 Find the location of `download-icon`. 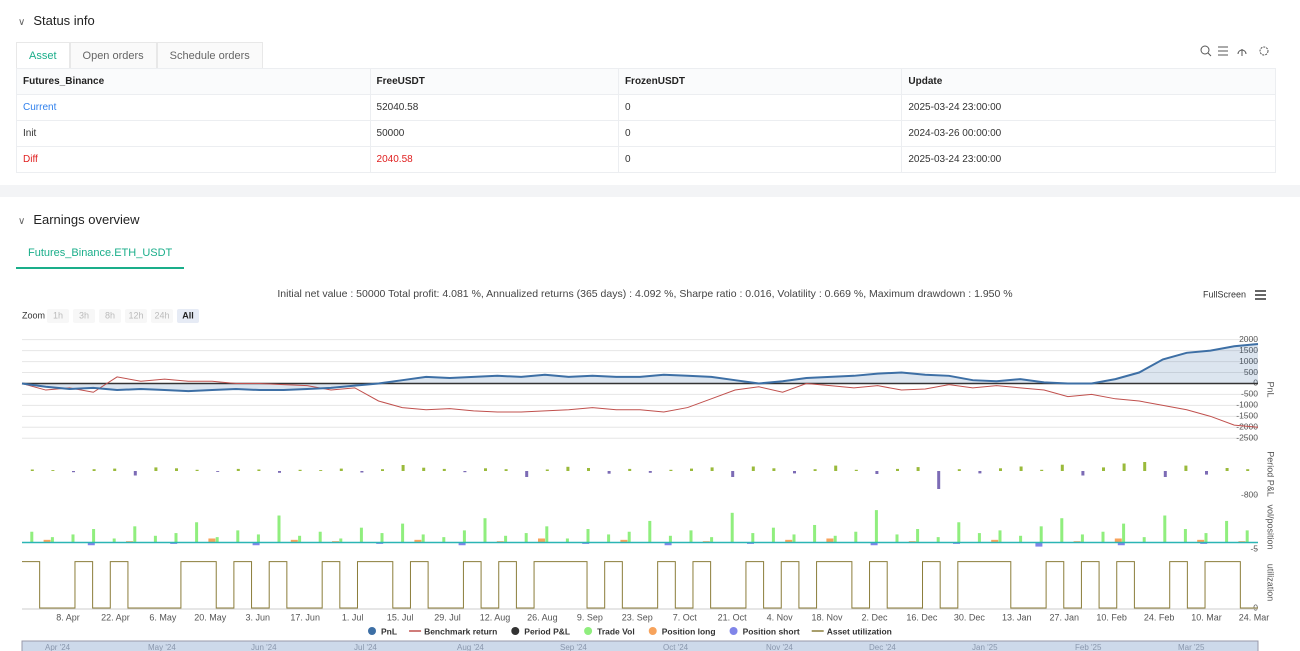

download-icon is located at coordinates (1242, 52).